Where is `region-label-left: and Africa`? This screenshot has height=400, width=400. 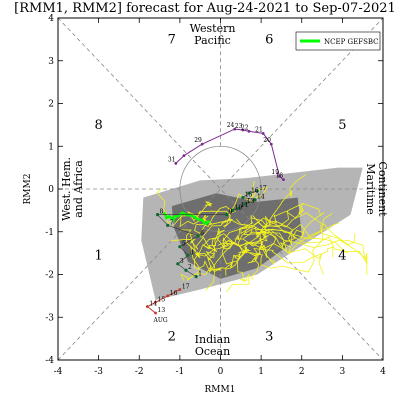
region-label-left: and Africa is located at coordinates (78, 189).